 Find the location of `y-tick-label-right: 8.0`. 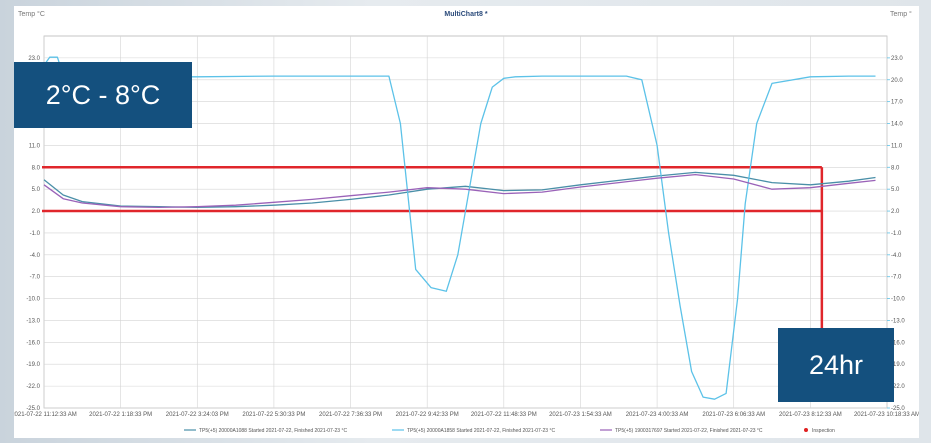

y-tick-label-right: 8.0 is located at coordinates (895, 168).